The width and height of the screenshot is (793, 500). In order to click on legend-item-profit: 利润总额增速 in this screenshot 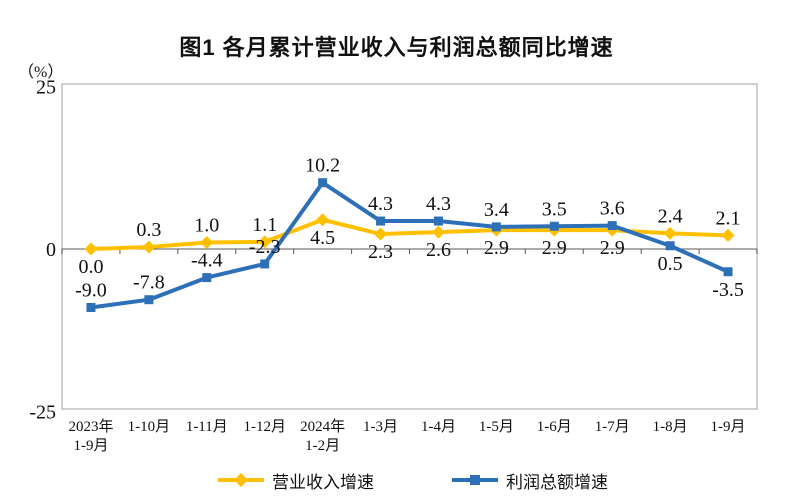, I will do `click(530, 480)`.